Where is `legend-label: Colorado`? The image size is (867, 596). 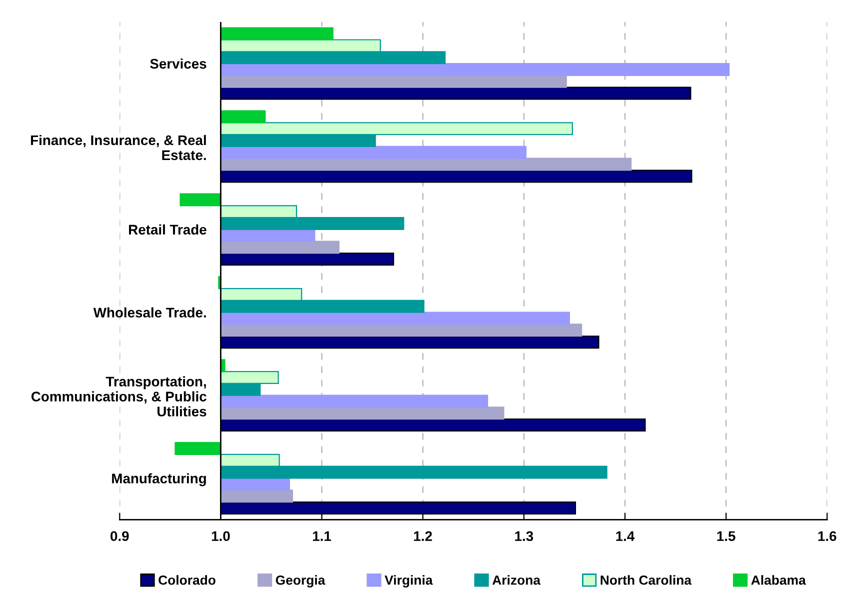 legend-label: Colorado is located at coordinates (187, 580).